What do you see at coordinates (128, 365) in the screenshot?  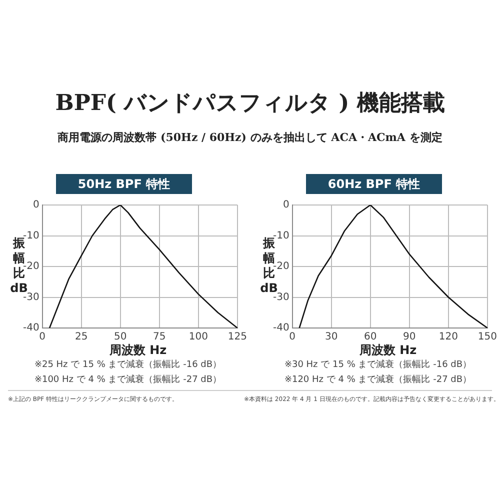 I see `text: ※25 Hz で 15 % まで減衰（振幅比 -16 dB）` at bounding box center [128, 365].